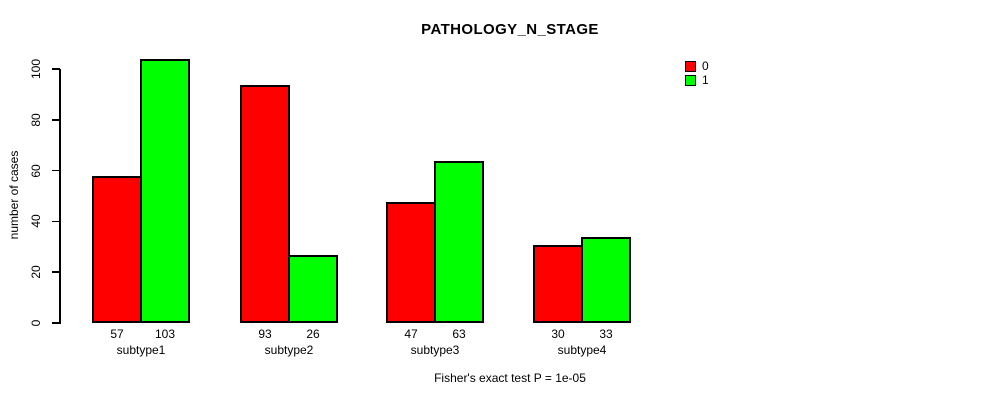  Describe the element at coordinates (459, 241) in the screenshot. I see `bar-1-subtype3` at that location.